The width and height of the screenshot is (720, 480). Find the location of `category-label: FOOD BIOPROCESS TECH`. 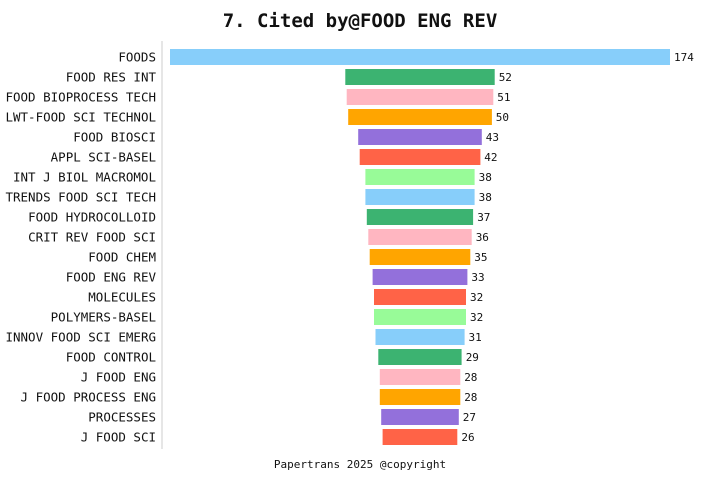

category-label: FOOD BIOPROCESS TECH is located at coordinates (80, 97).